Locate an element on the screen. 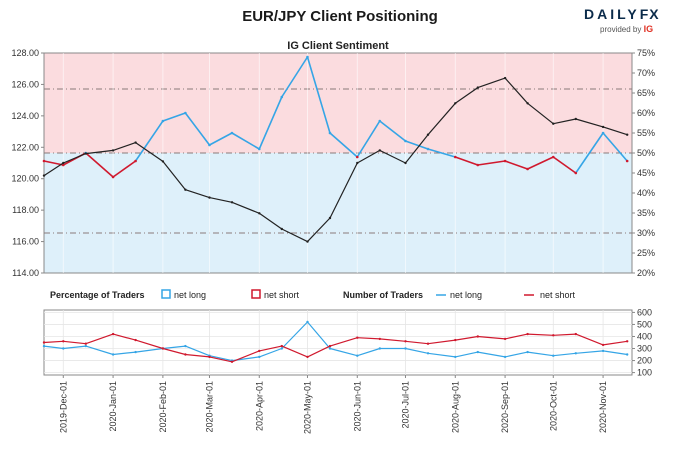  x-tick-label: 2020-May-01 is located at coordinates (307, 407).